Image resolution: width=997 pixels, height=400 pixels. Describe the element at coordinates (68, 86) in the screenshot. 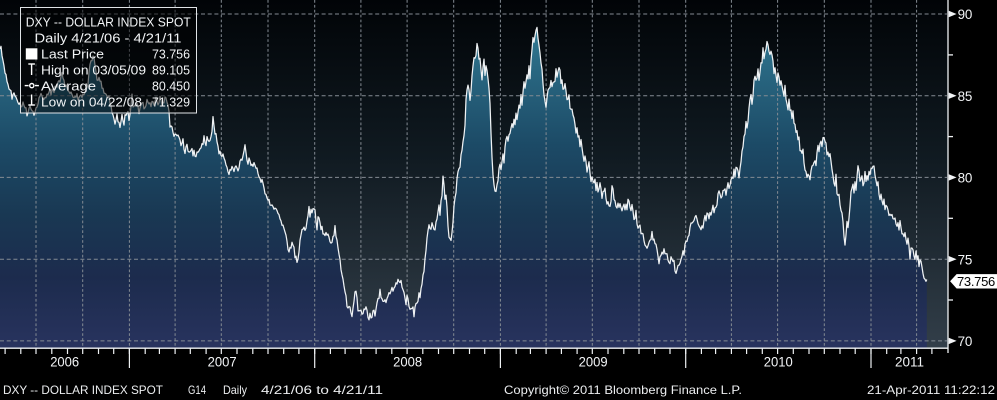

I see `svg-text: Average` at that location.